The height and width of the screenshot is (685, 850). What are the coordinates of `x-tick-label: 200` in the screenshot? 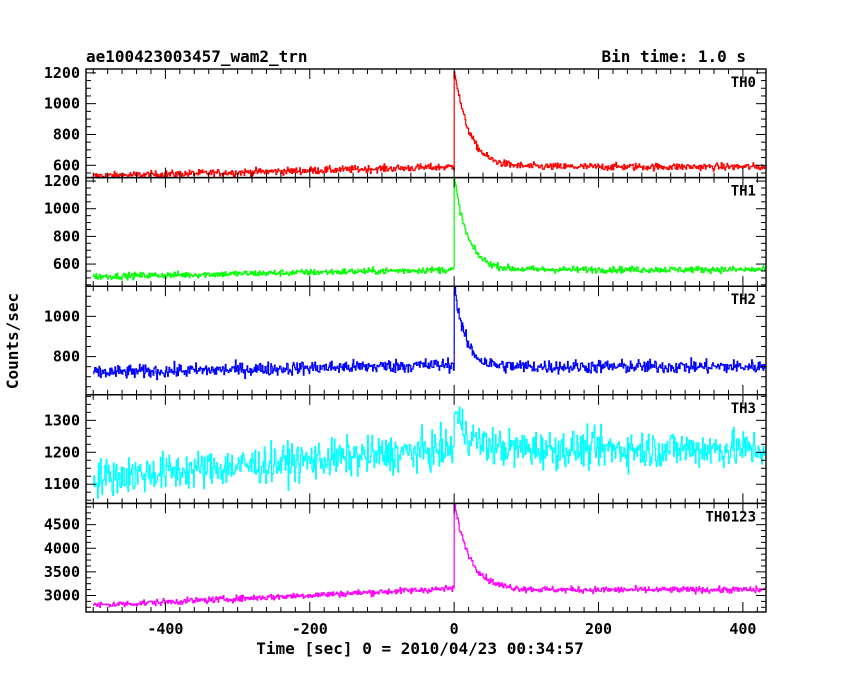 It's located at (598, 629).